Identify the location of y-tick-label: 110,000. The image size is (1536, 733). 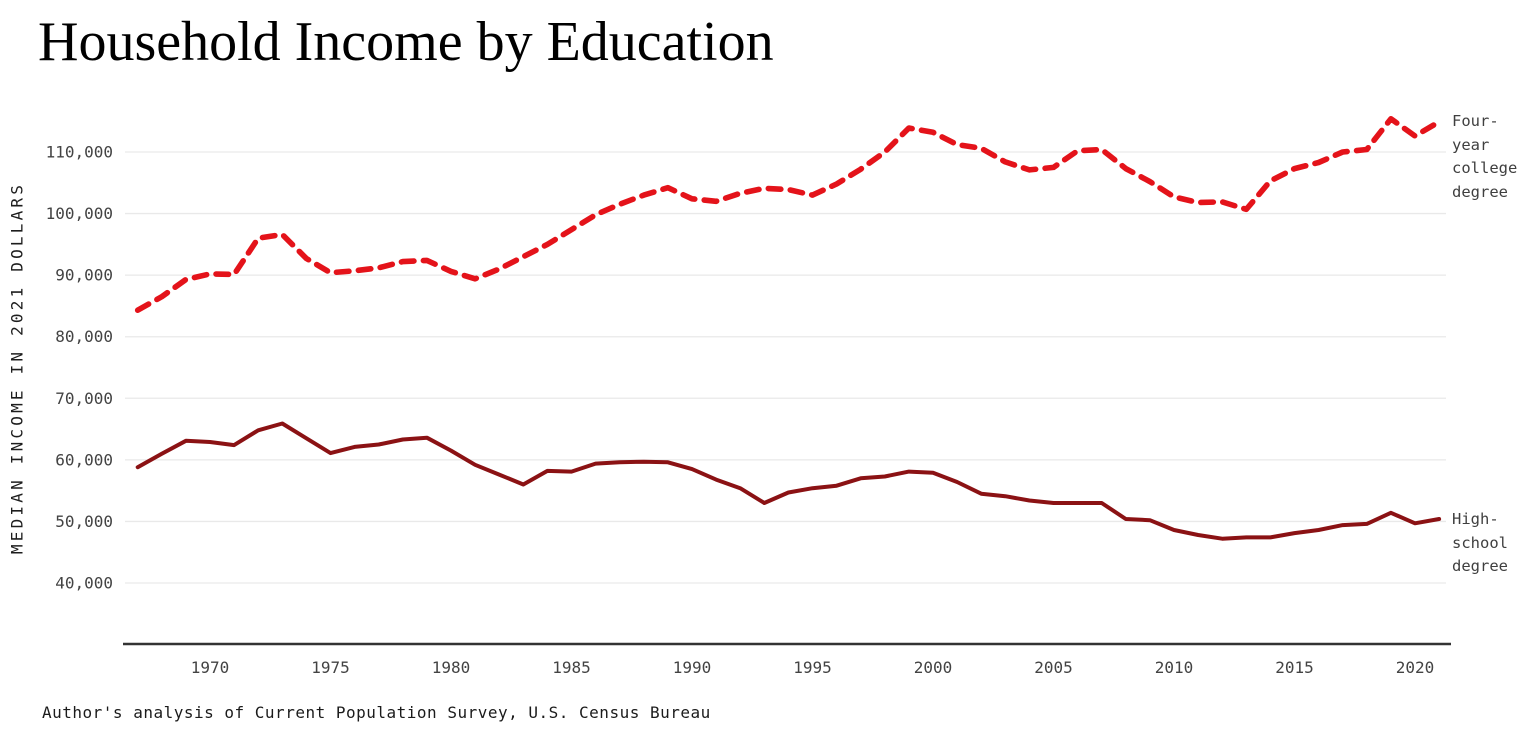
(79, 152).